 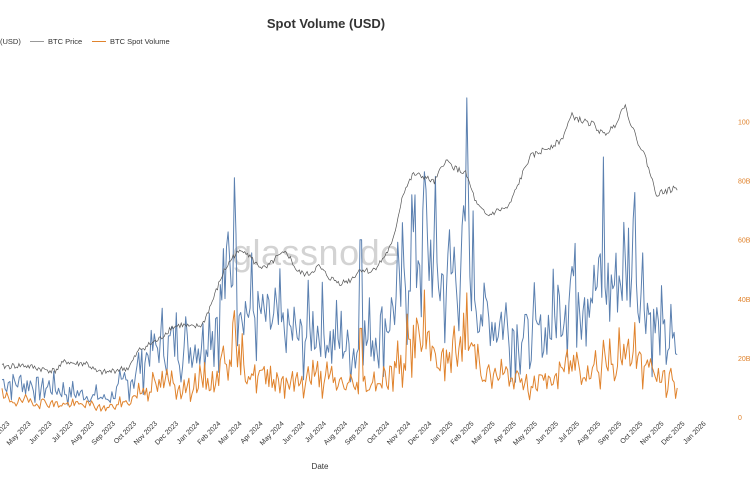 I want to click on x-tick-label: Mar 2025, so click(x=484, y=433).